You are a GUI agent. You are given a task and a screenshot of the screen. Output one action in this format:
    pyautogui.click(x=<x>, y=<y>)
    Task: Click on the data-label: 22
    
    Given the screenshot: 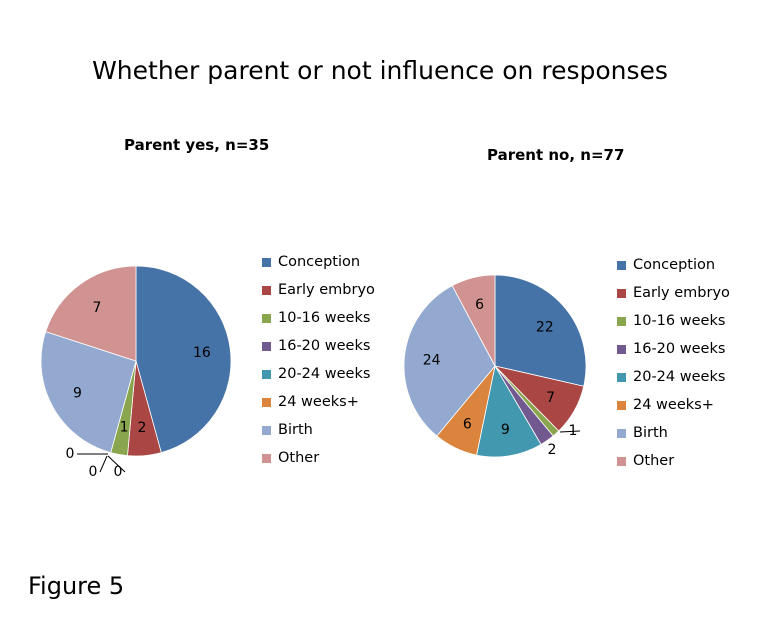 What is the action you would take?
    pyautogui.click(x=545, y=327)
    